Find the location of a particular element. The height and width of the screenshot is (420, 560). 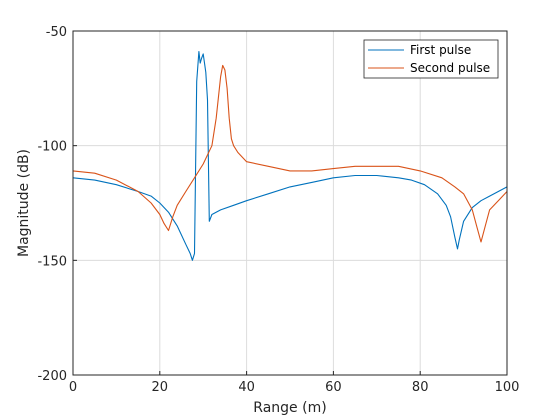

x-tick-label: 20 is located at coordinates (160, 387).